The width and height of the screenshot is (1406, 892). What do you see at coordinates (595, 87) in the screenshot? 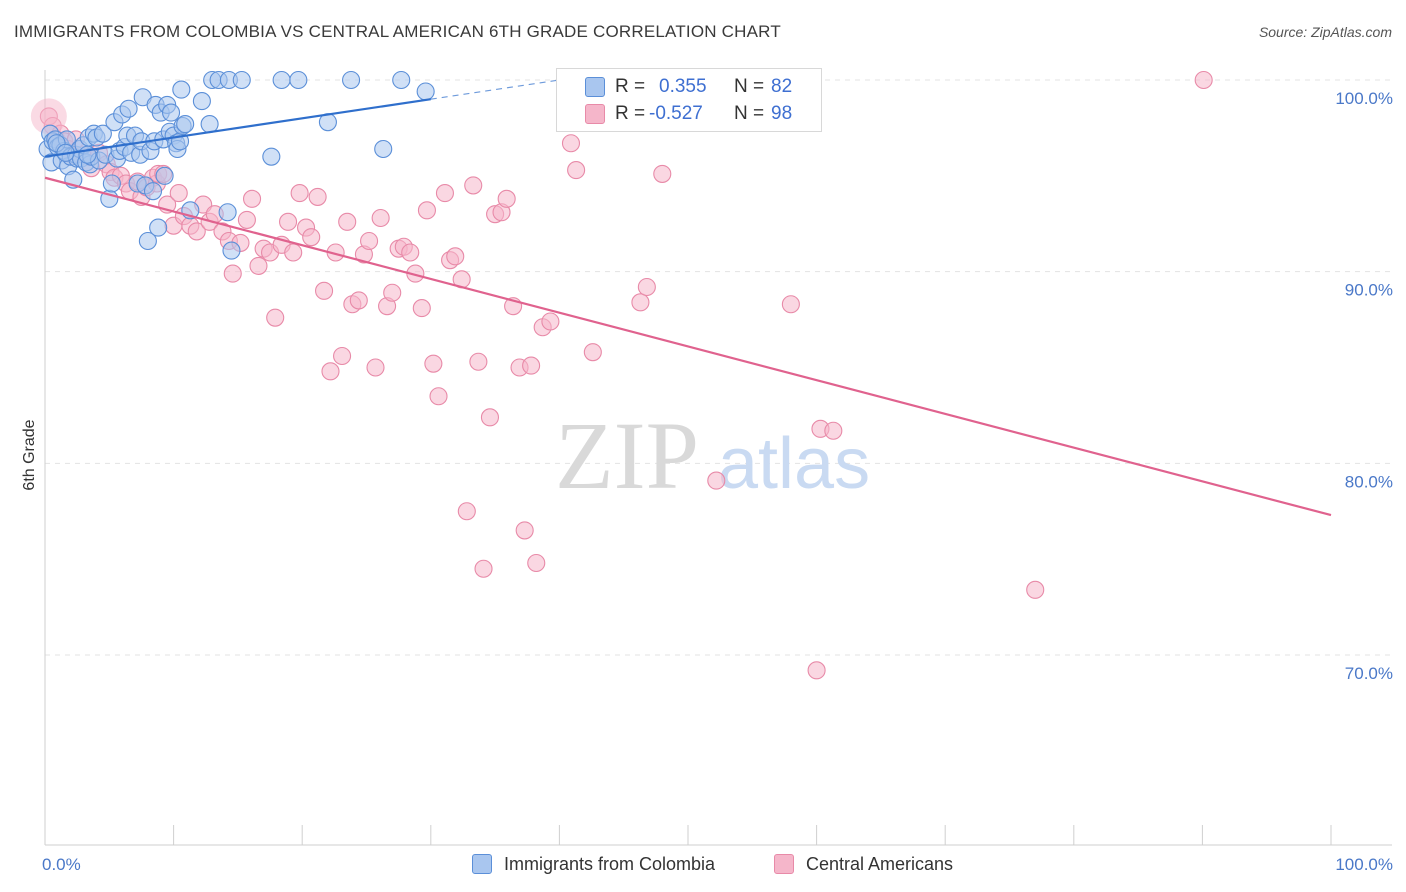
I see `legend-swatch-blue` at bounding box center [595, 87].